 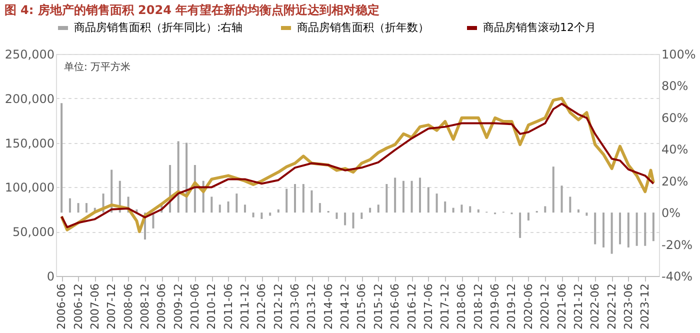 What do you see at coordinates (311, 307) in the screenshot?
I see `x-tick-label: 2013-12` at bounding box center [311, 307].